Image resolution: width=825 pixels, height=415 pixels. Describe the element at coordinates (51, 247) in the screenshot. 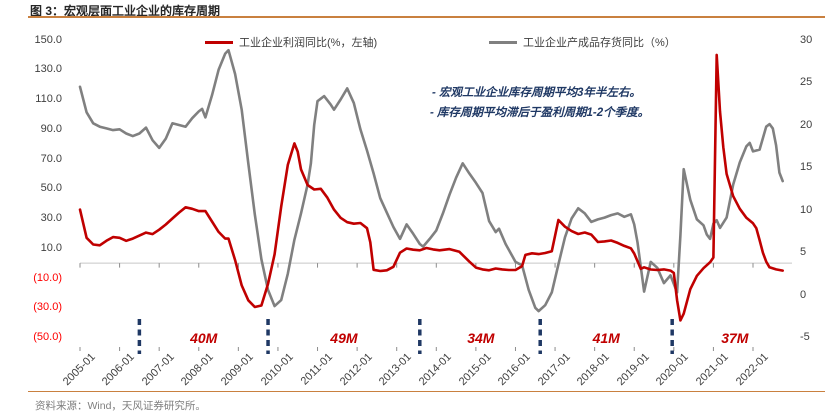

I see `left-axis-tick: 10.0` at that location.